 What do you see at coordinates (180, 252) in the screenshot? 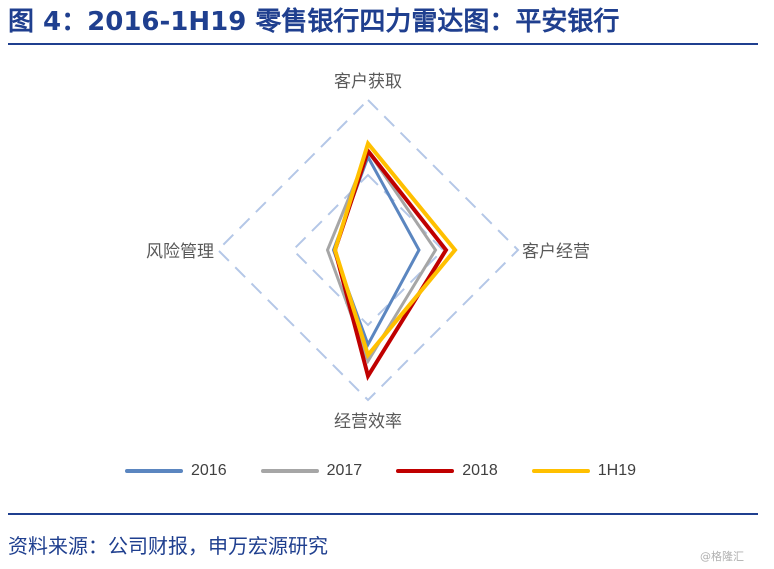
I see `axis-label-risk-management: 风险管理` at bounding box center [180, 252].